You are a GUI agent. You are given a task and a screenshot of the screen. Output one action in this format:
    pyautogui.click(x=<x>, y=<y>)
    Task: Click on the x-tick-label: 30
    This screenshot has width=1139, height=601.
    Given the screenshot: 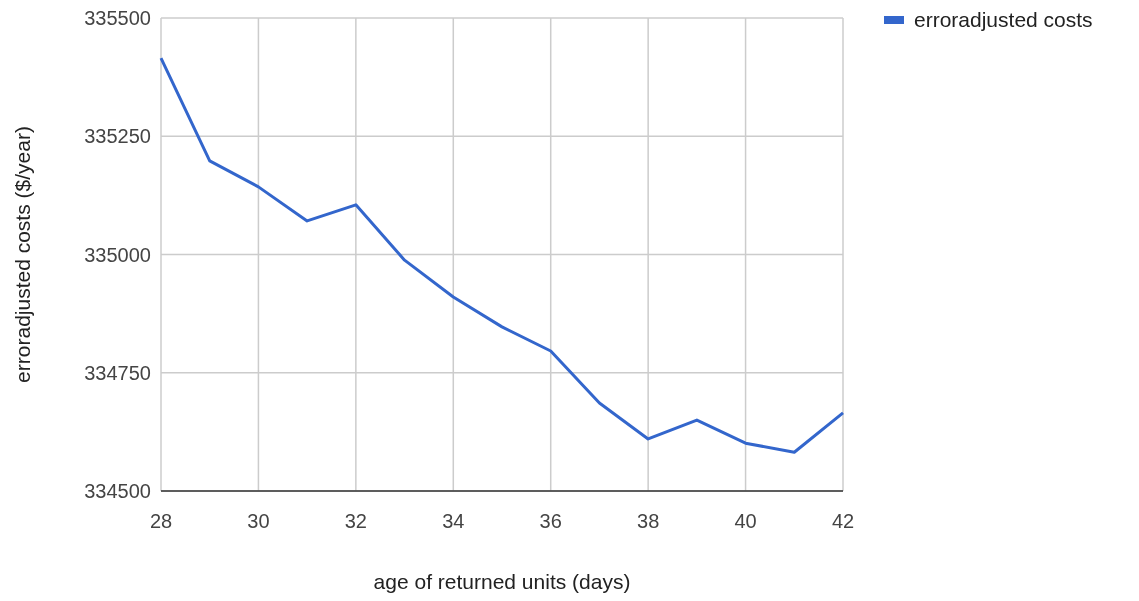 What is the action you would take?
    pyautogui.click(x=258, y=521)
    